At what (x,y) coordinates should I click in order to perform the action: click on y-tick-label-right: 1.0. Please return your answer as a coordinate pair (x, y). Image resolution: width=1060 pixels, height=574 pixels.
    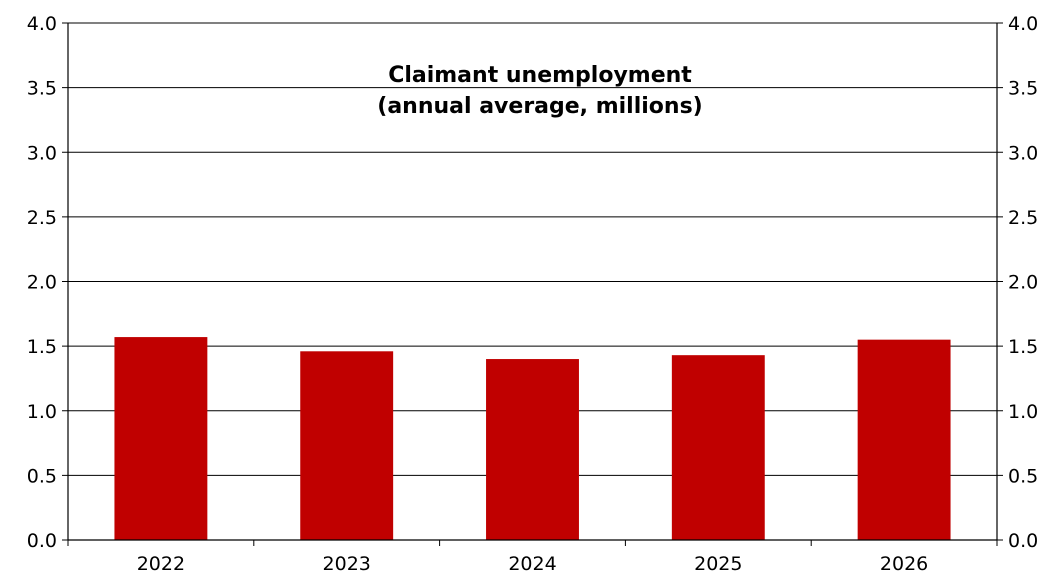
    Looking at the image, I should click on (1023, 412).